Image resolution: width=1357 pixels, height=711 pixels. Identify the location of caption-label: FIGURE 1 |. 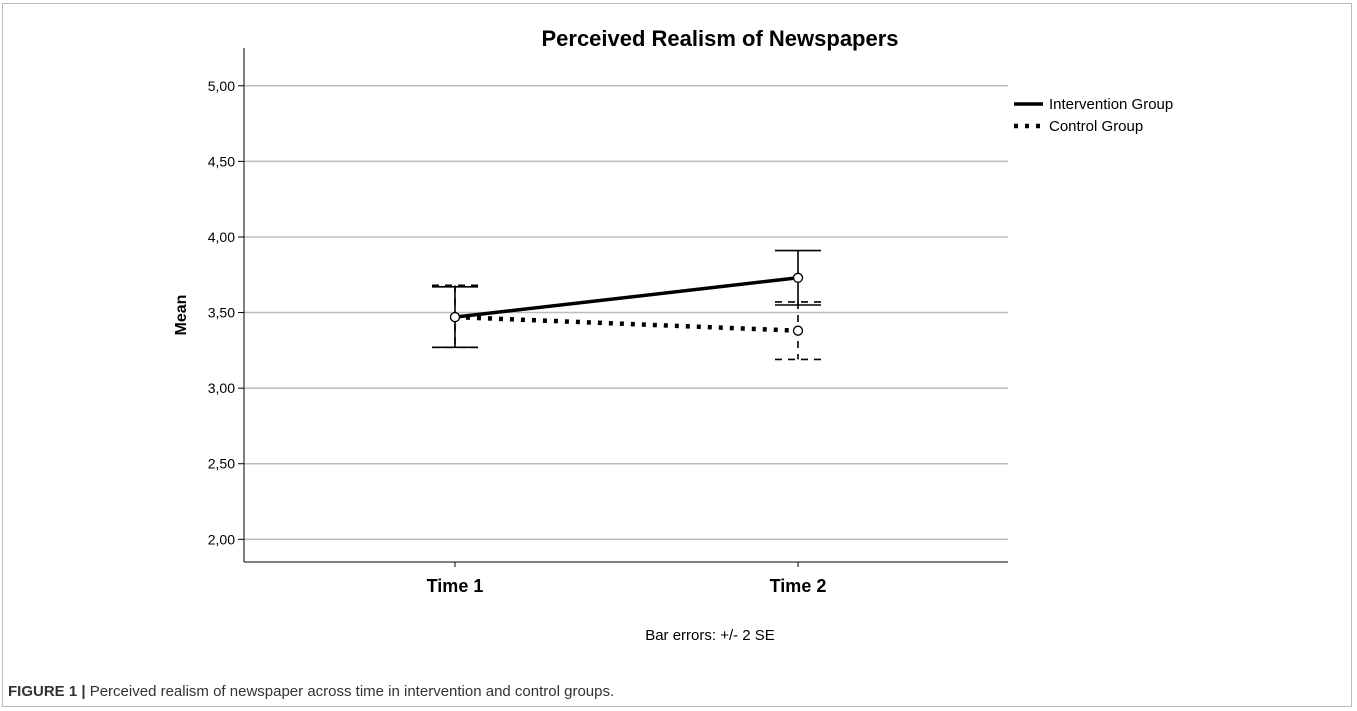
(47, 691).